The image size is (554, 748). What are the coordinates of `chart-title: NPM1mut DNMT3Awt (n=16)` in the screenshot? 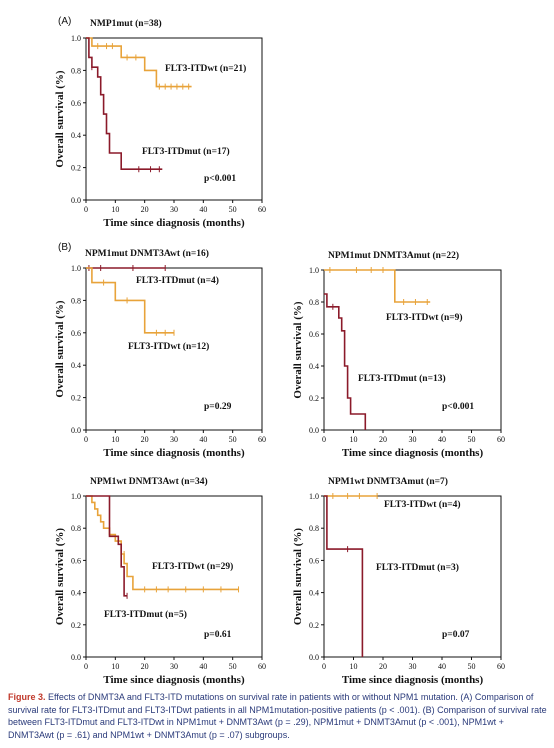 It's located at (147, 253).